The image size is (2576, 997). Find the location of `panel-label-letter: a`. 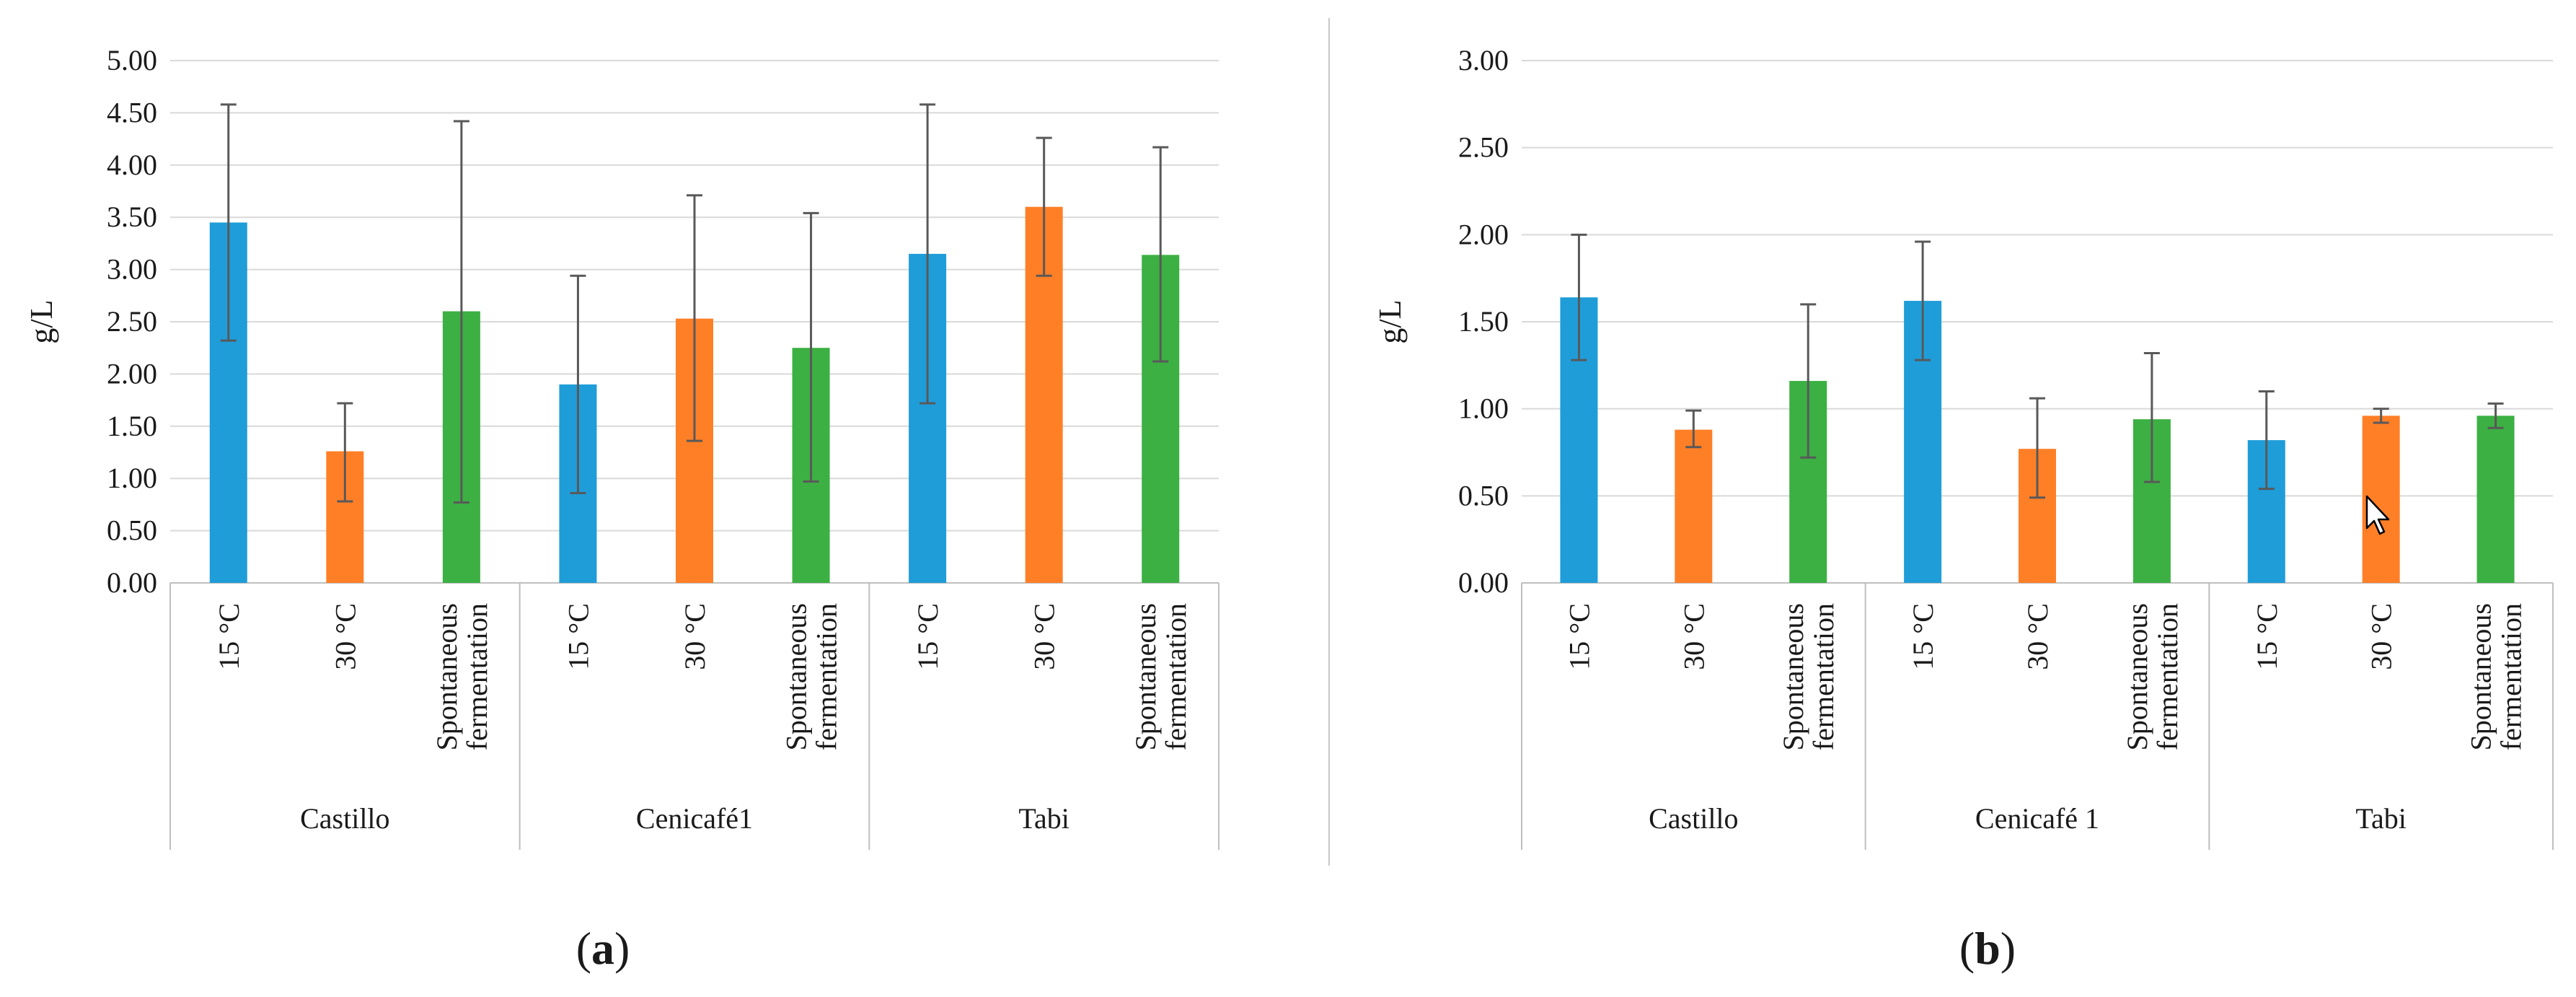

panel-label-letter: a is located at coordinates (602, 948).